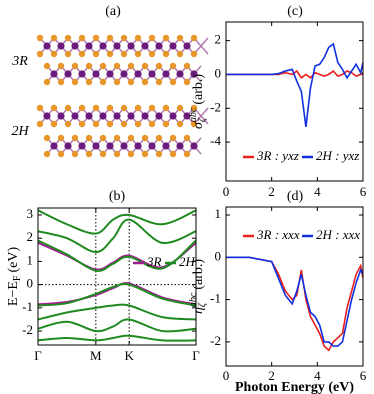 The image size is (374, 394). I want to click on y-label-unit: (eV), so click(13, 260).